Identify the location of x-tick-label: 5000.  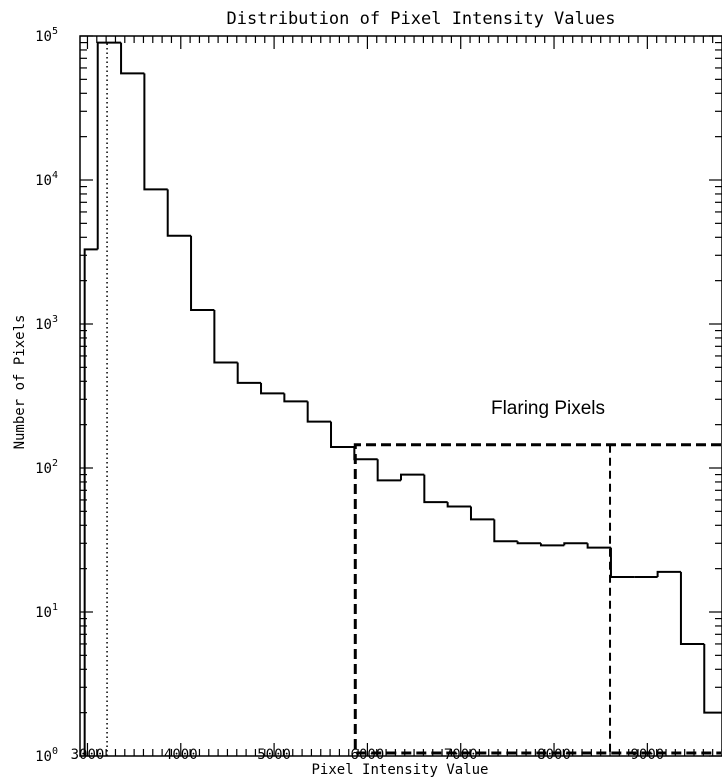
(274, 755).